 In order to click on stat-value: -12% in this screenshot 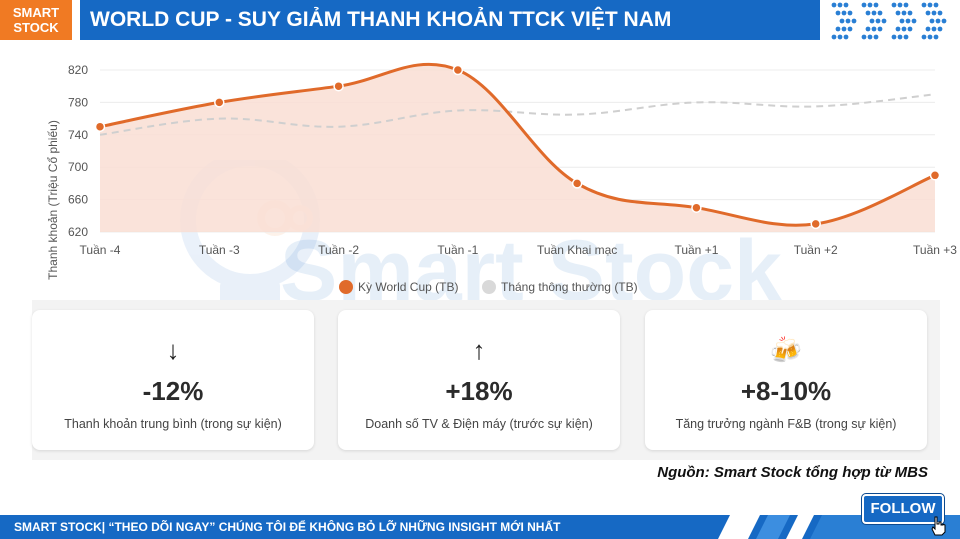, I will do `click(173, 391)`.